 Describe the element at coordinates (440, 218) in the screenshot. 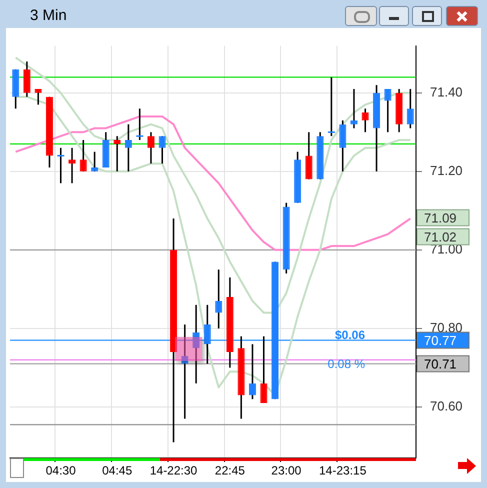

I see `text: 71.09` at that location.